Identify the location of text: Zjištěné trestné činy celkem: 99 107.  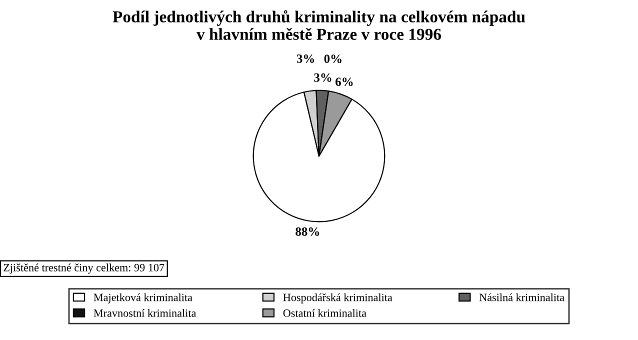
(84, 269).